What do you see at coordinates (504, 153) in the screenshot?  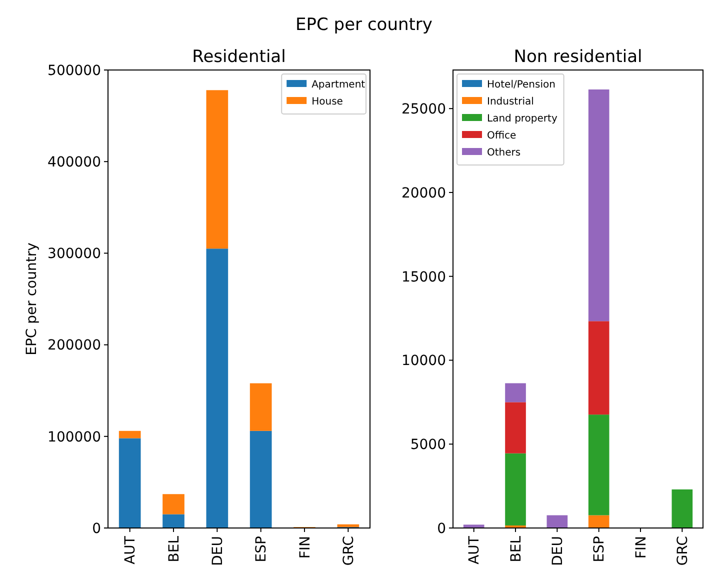 I see `legend-label: Others` at bounding box center [504, 153].